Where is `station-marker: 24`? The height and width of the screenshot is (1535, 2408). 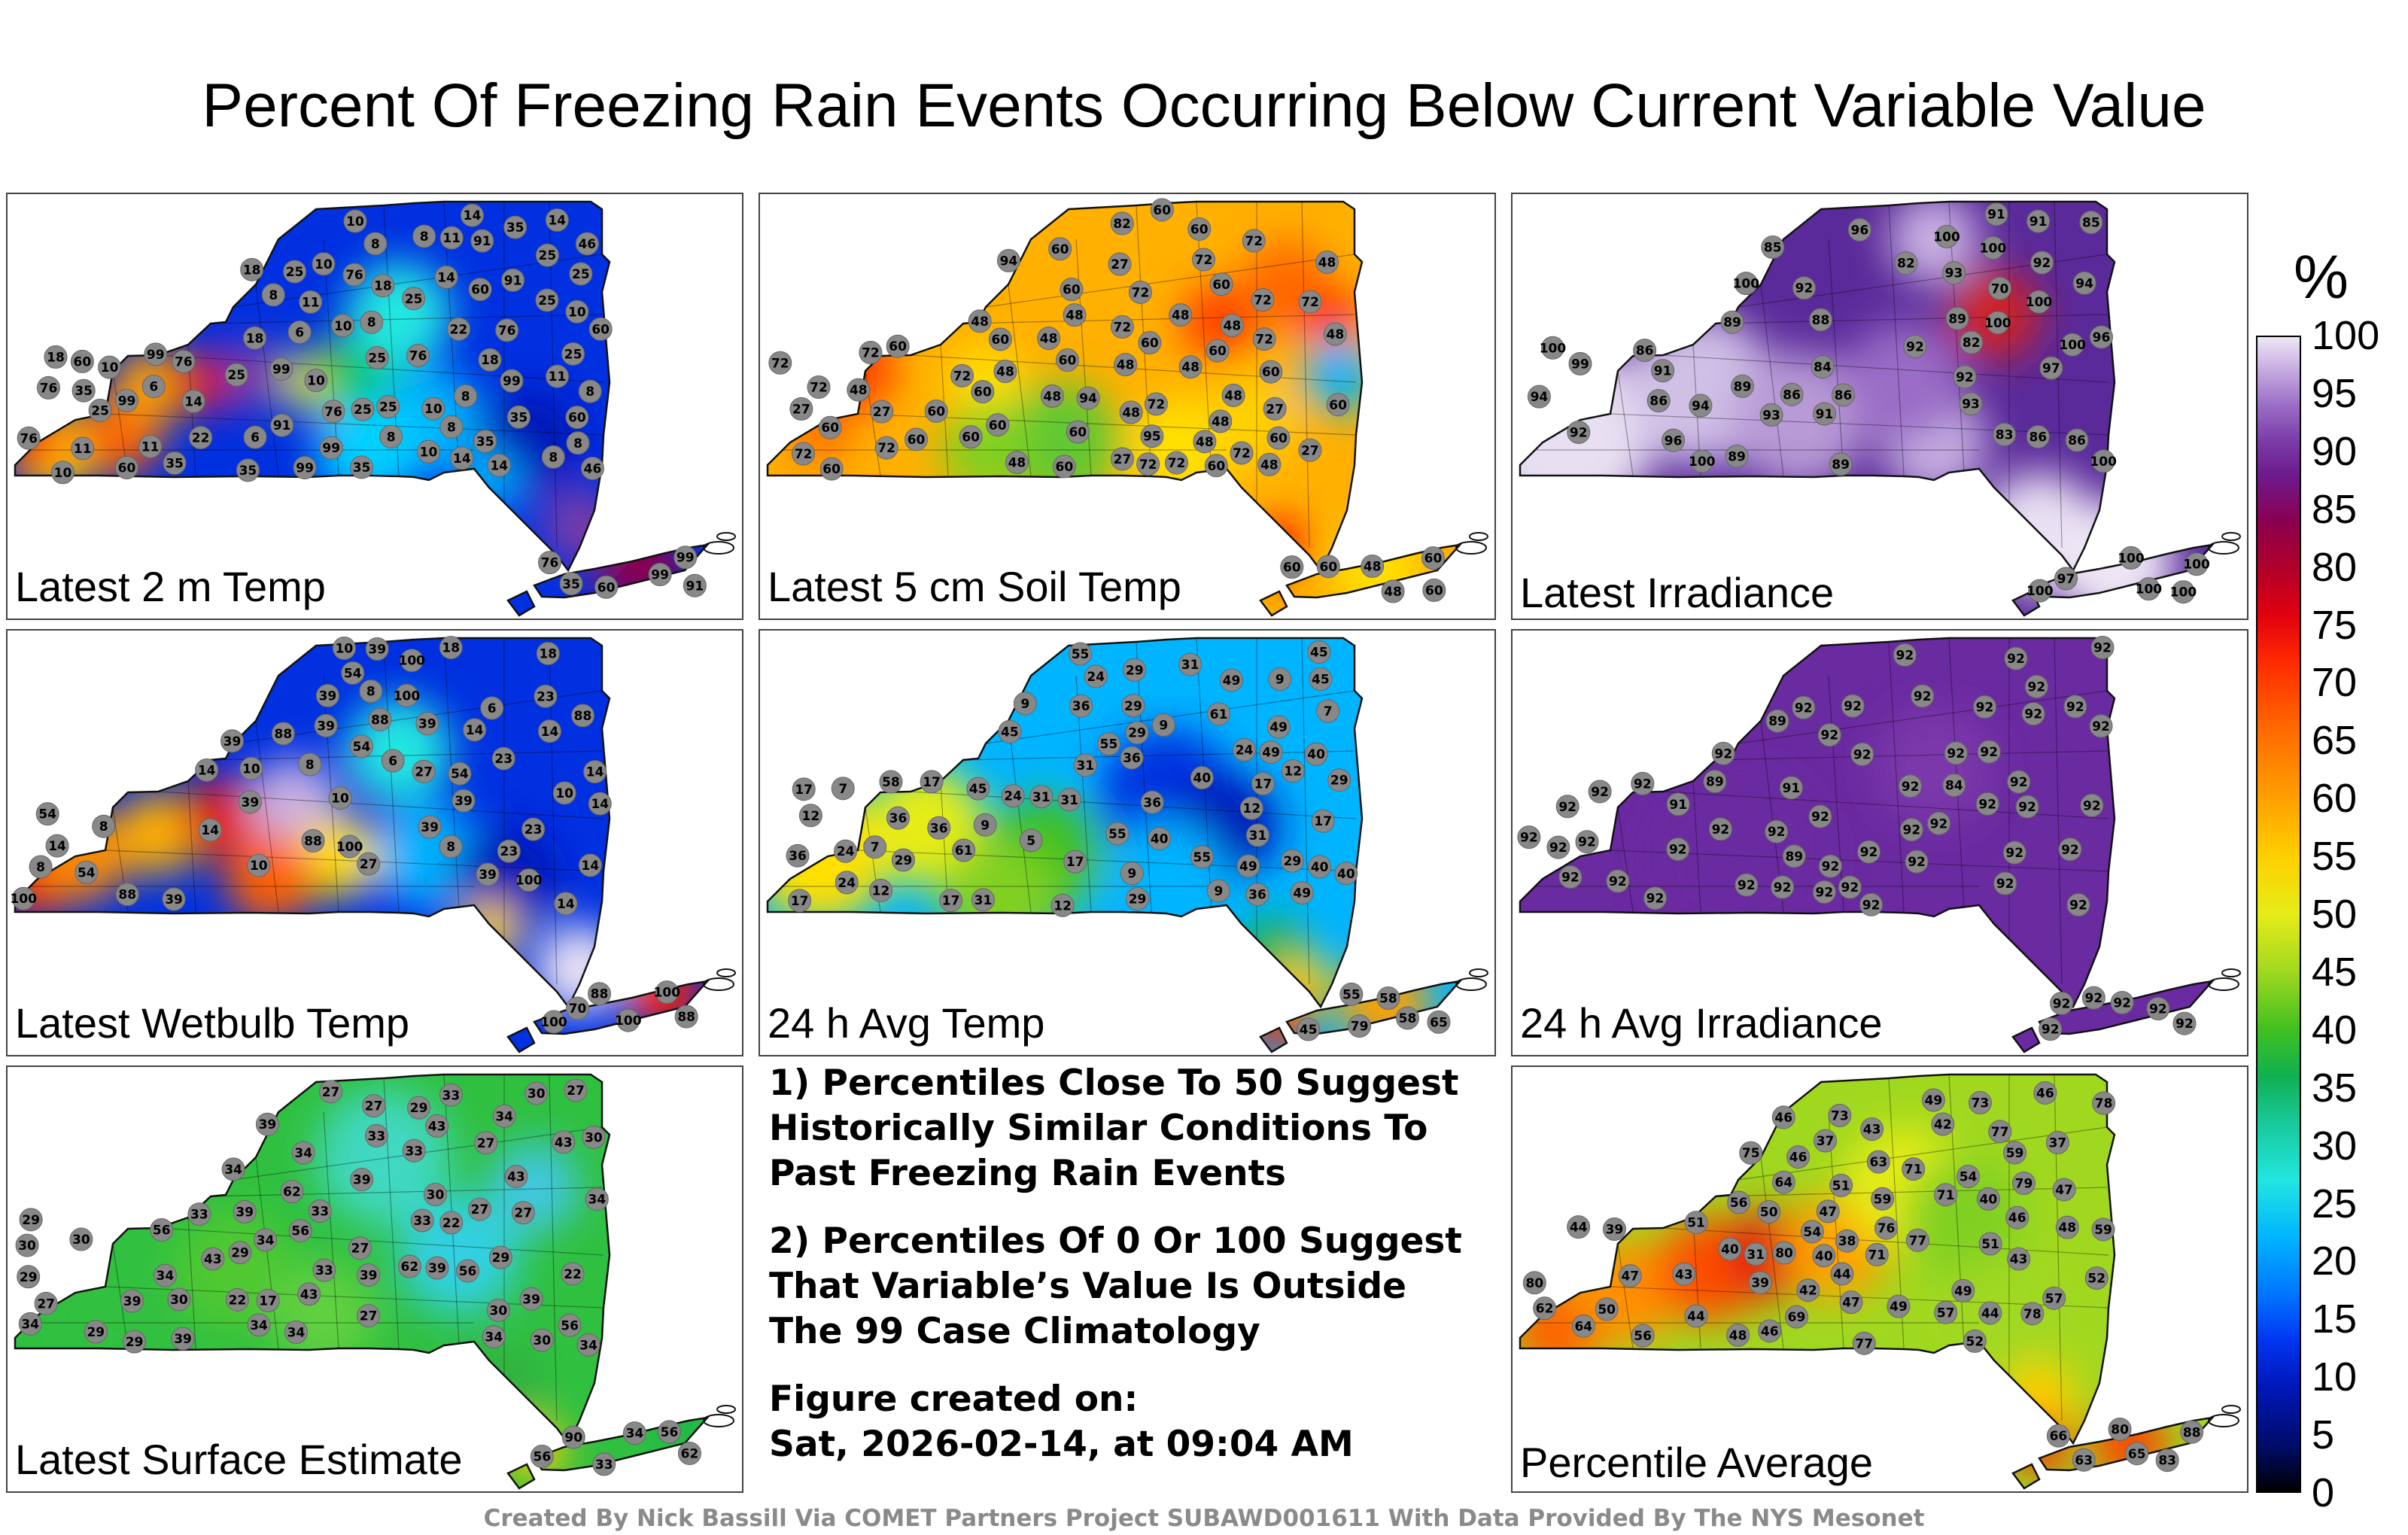 station-marker: 24 is located at coordinates (1096, 676).